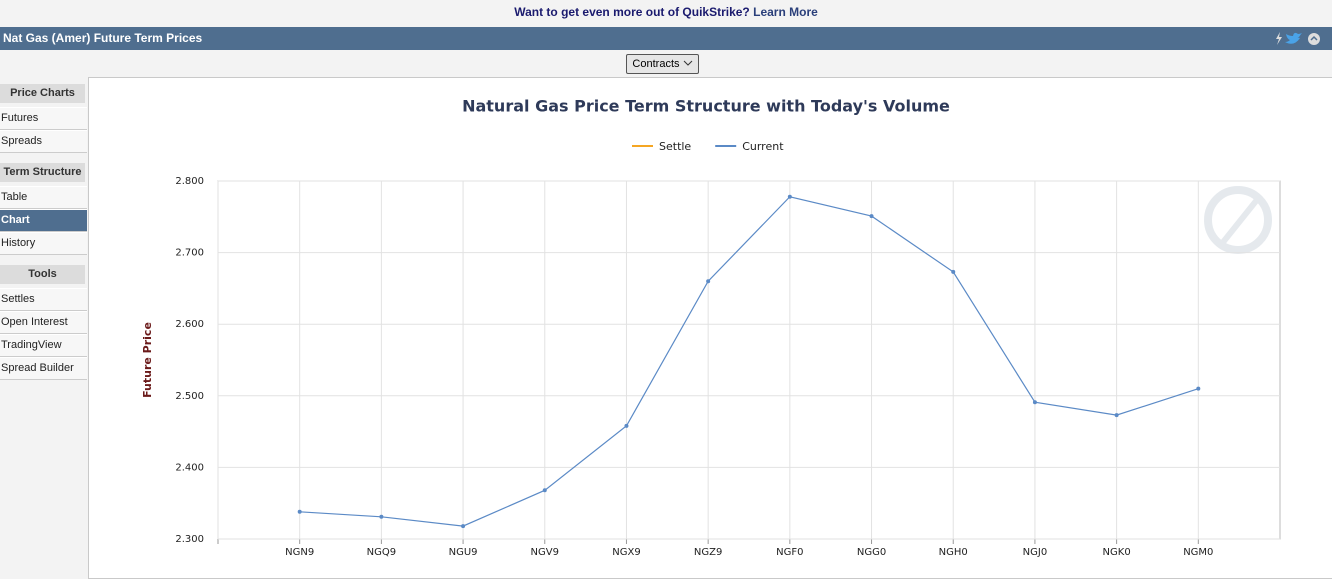 The height and width of the screenshot is (579, 1332). What do you see at coordinates (43, 368) in the screenshot?
I see `nav-item: Spread Builder` at bounding box center [43, 368].